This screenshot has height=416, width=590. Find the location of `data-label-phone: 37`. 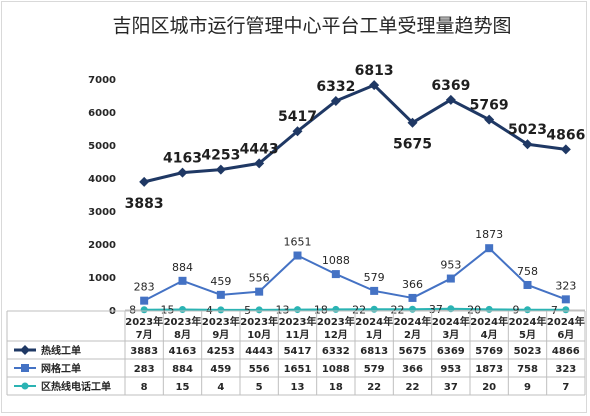

data-label-phone: 37 is located at coordinates (436, 309).